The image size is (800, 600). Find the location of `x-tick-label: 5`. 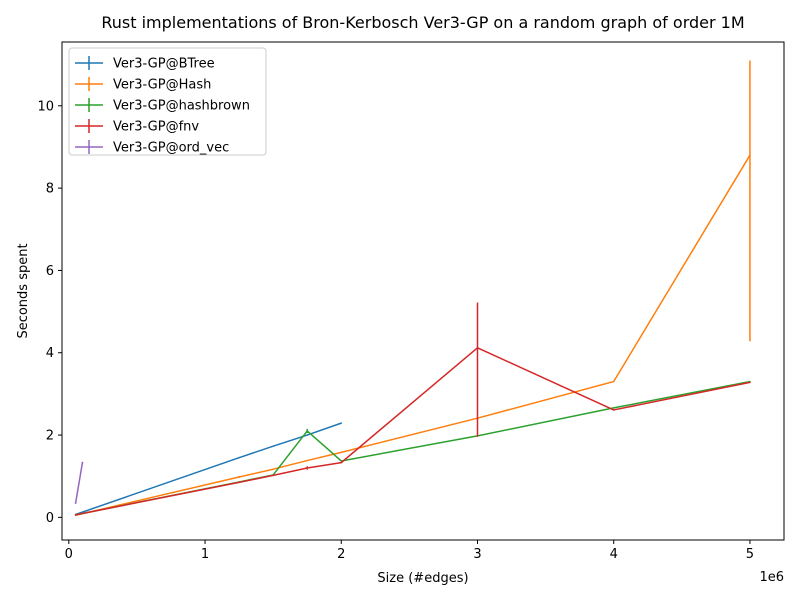

x-tick-label: 5 is located at coordinates (750, 554).